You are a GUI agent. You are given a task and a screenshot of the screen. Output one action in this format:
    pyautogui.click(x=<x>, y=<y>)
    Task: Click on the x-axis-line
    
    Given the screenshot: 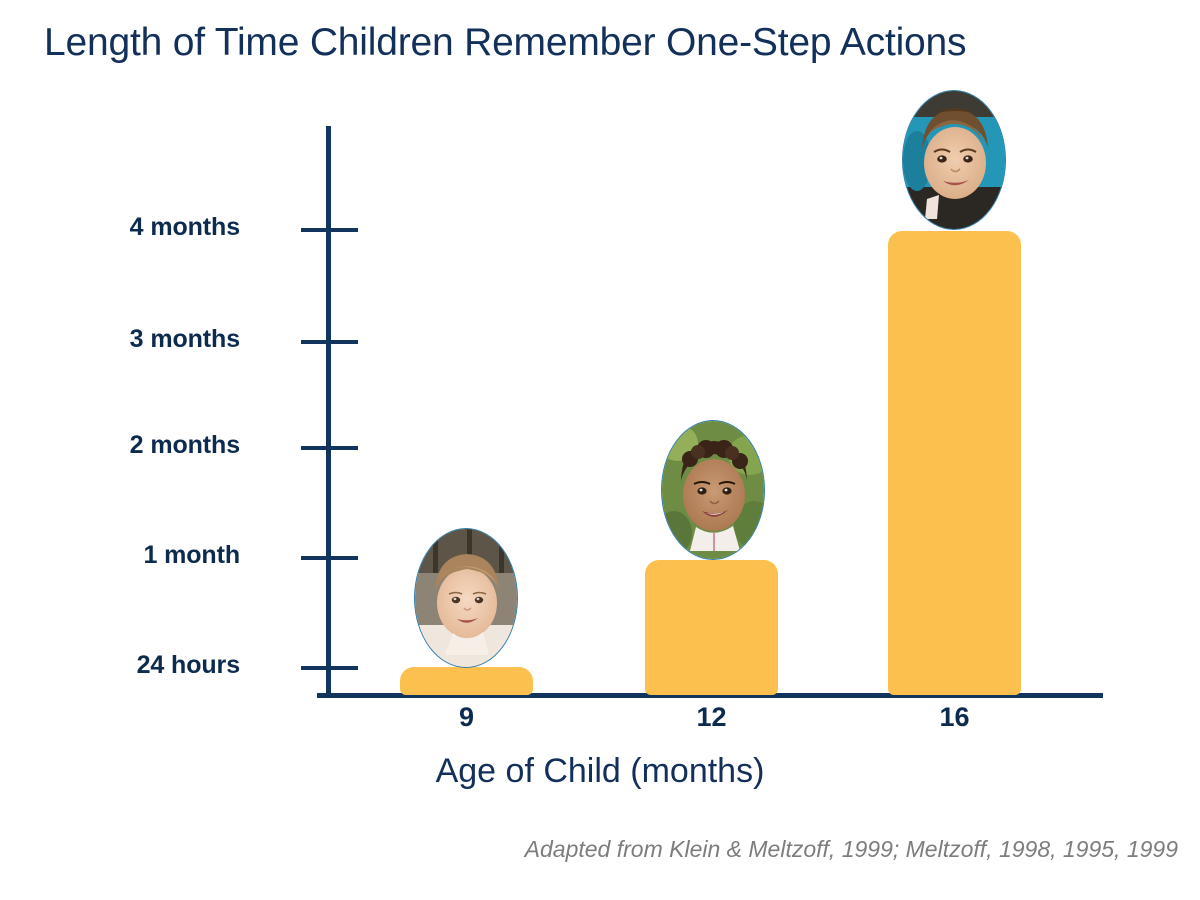 What is the action you would take?
    pyautogui.click(x=710, y=695)
    